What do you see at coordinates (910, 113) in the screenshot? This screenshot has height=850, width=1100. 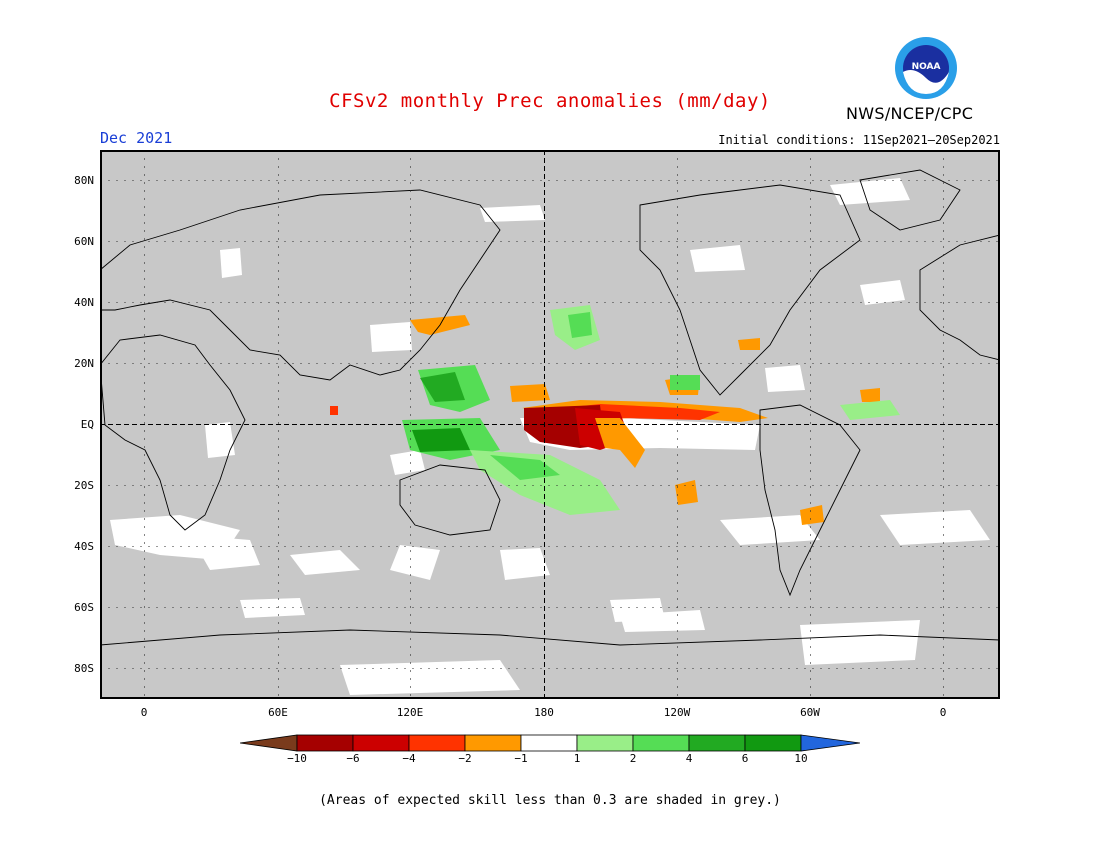 I see `agency-label: NWS/NCEP/CPC` at bounding box center [910, 113].